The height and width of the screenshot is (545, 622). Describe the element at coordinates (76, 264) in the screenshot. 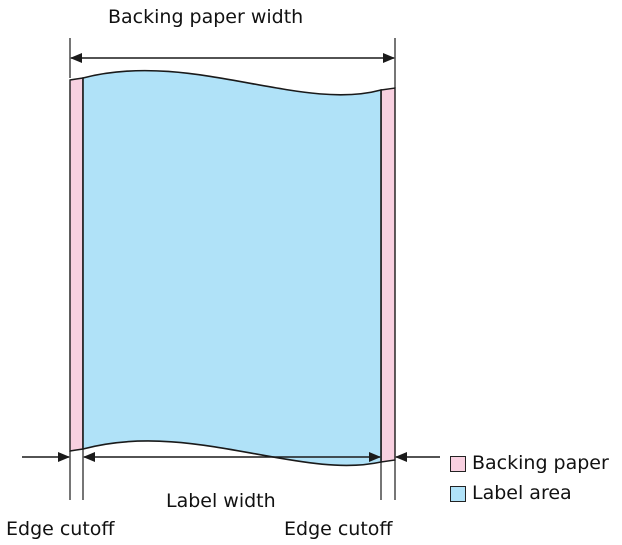

I see `backing-paper-left-strip` at that location.